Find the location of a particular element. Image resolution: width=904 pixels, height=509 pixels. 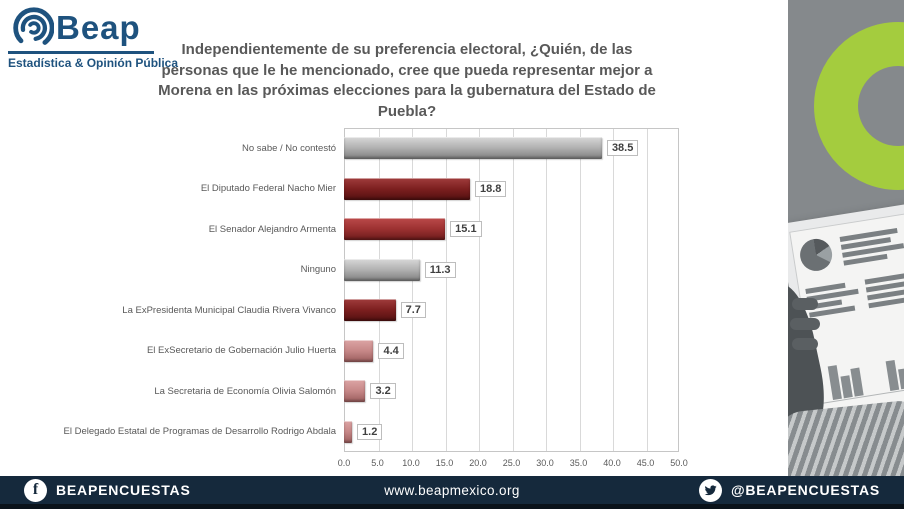

bar-value-label: 18.8 is located at coordinates (490, 188).